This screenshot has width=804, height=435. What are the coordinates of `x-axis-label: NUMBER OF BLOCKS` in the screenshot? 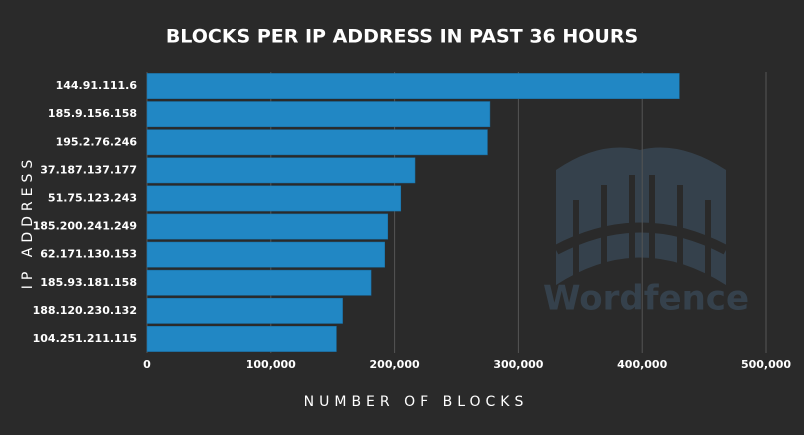 It's located at (416, 402).